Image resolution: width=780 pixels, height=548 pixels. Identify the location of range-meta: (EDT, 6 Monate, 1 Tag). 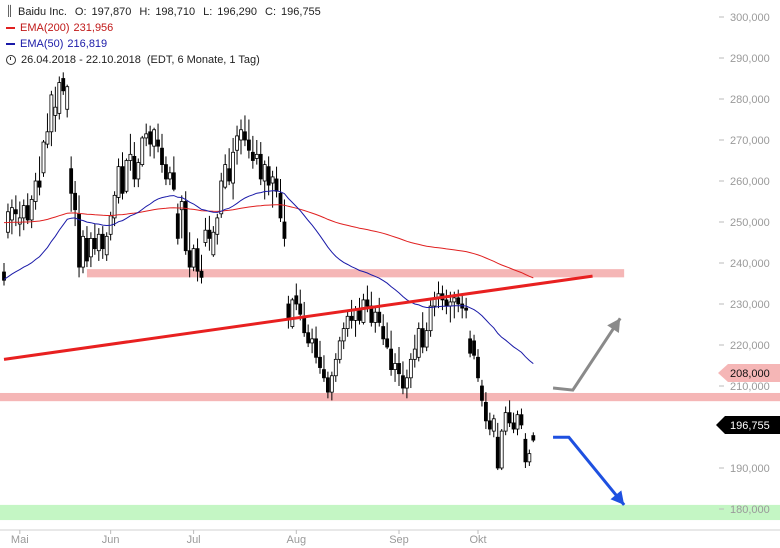
(203, 60).